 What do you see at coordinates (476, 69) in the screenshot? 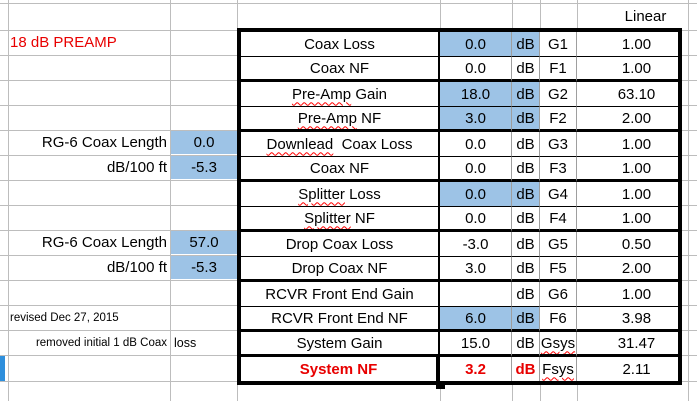
I see `cell-coax-nf-value: 0.0` at bounding box center [476, 69].